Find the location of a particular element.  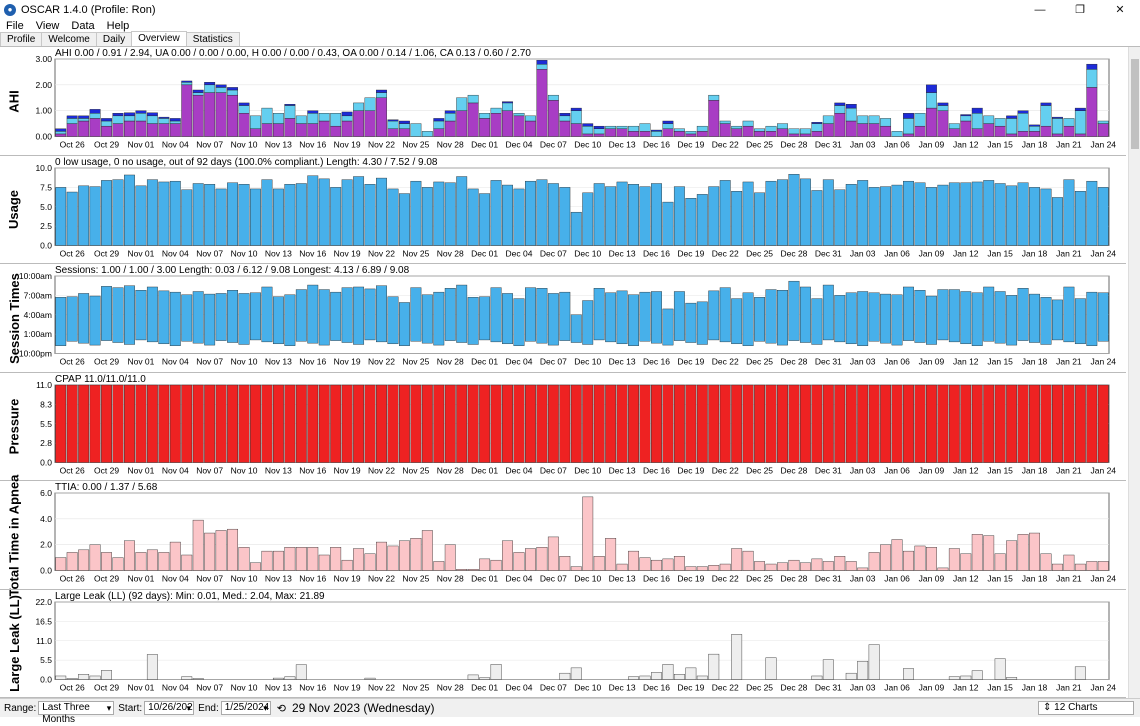

start-date-field: 10/26/2023 is located at coordinates (169, 708).